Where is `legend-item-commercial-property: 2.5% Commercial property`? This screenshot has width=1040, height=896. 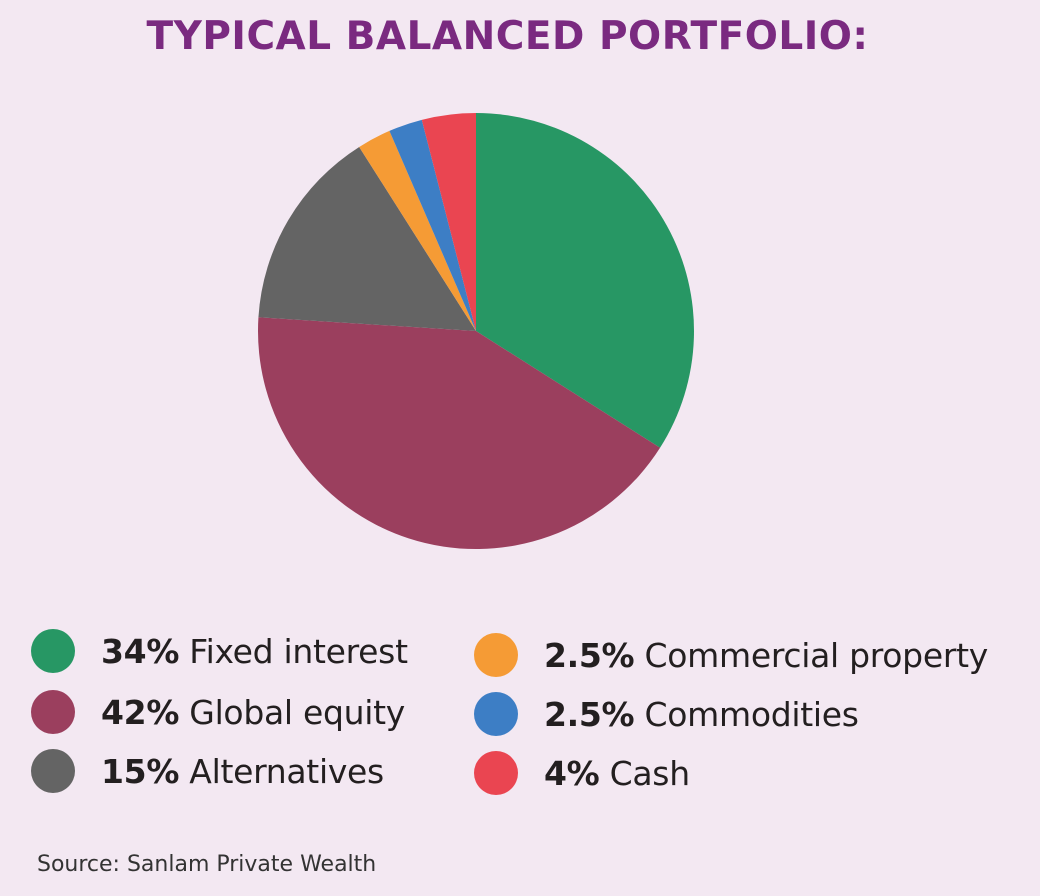
legend-item-commercial-property: 2.5% Commercial property is located at coordinates (731, 655).